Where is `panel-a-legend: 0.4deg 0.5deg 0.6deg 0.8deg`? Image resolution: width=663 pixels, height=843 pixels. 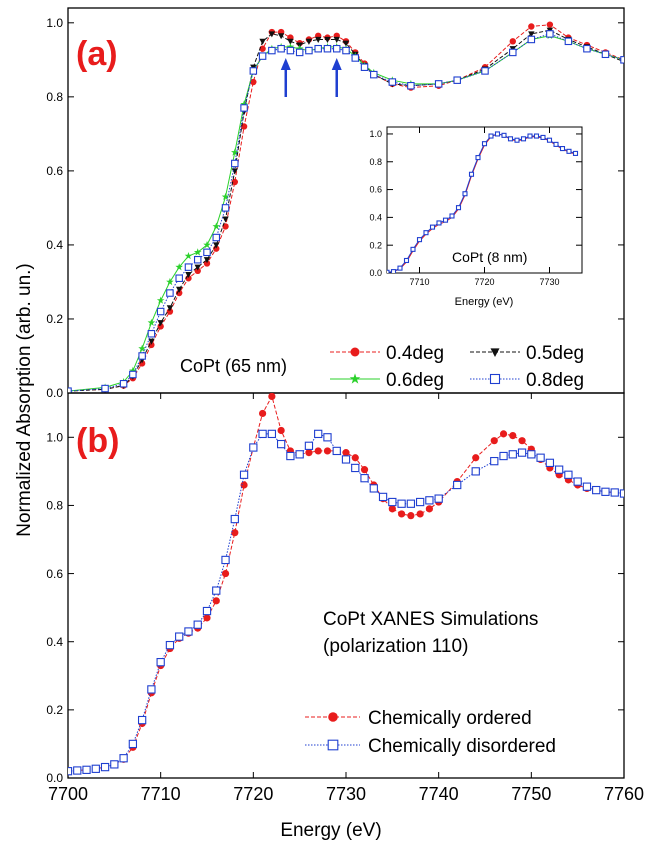
panel-a-legend: 0.4deg 0.5deg 0.6deg 0.8deg is located at coordinates (457, 367).